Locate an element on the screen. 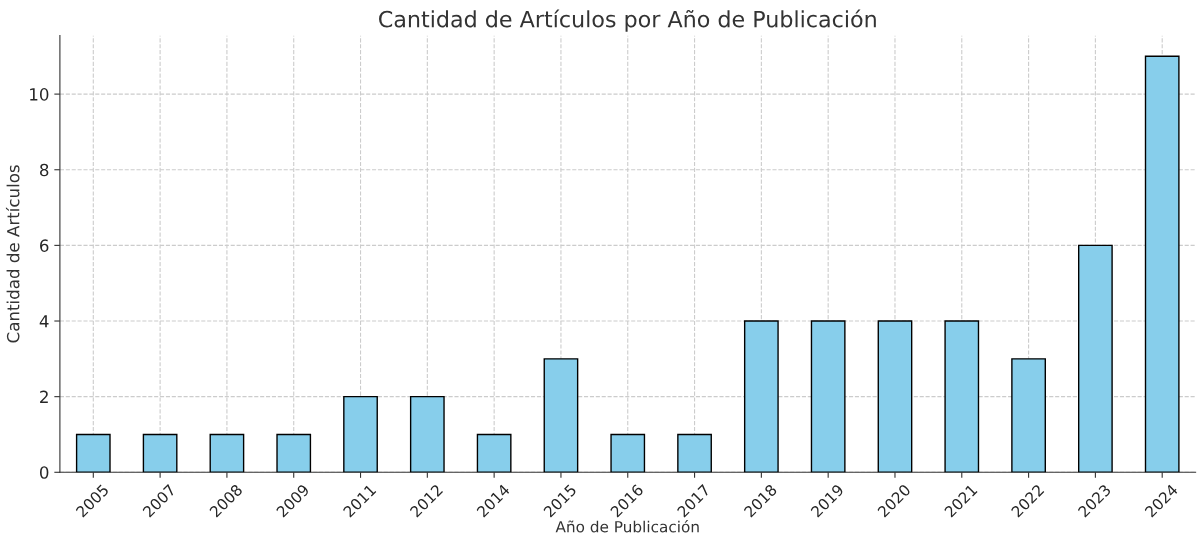 This screenshot has height=546, width=1198. x-axis-title: Año de Publicación is located at coordinates (627, 526).